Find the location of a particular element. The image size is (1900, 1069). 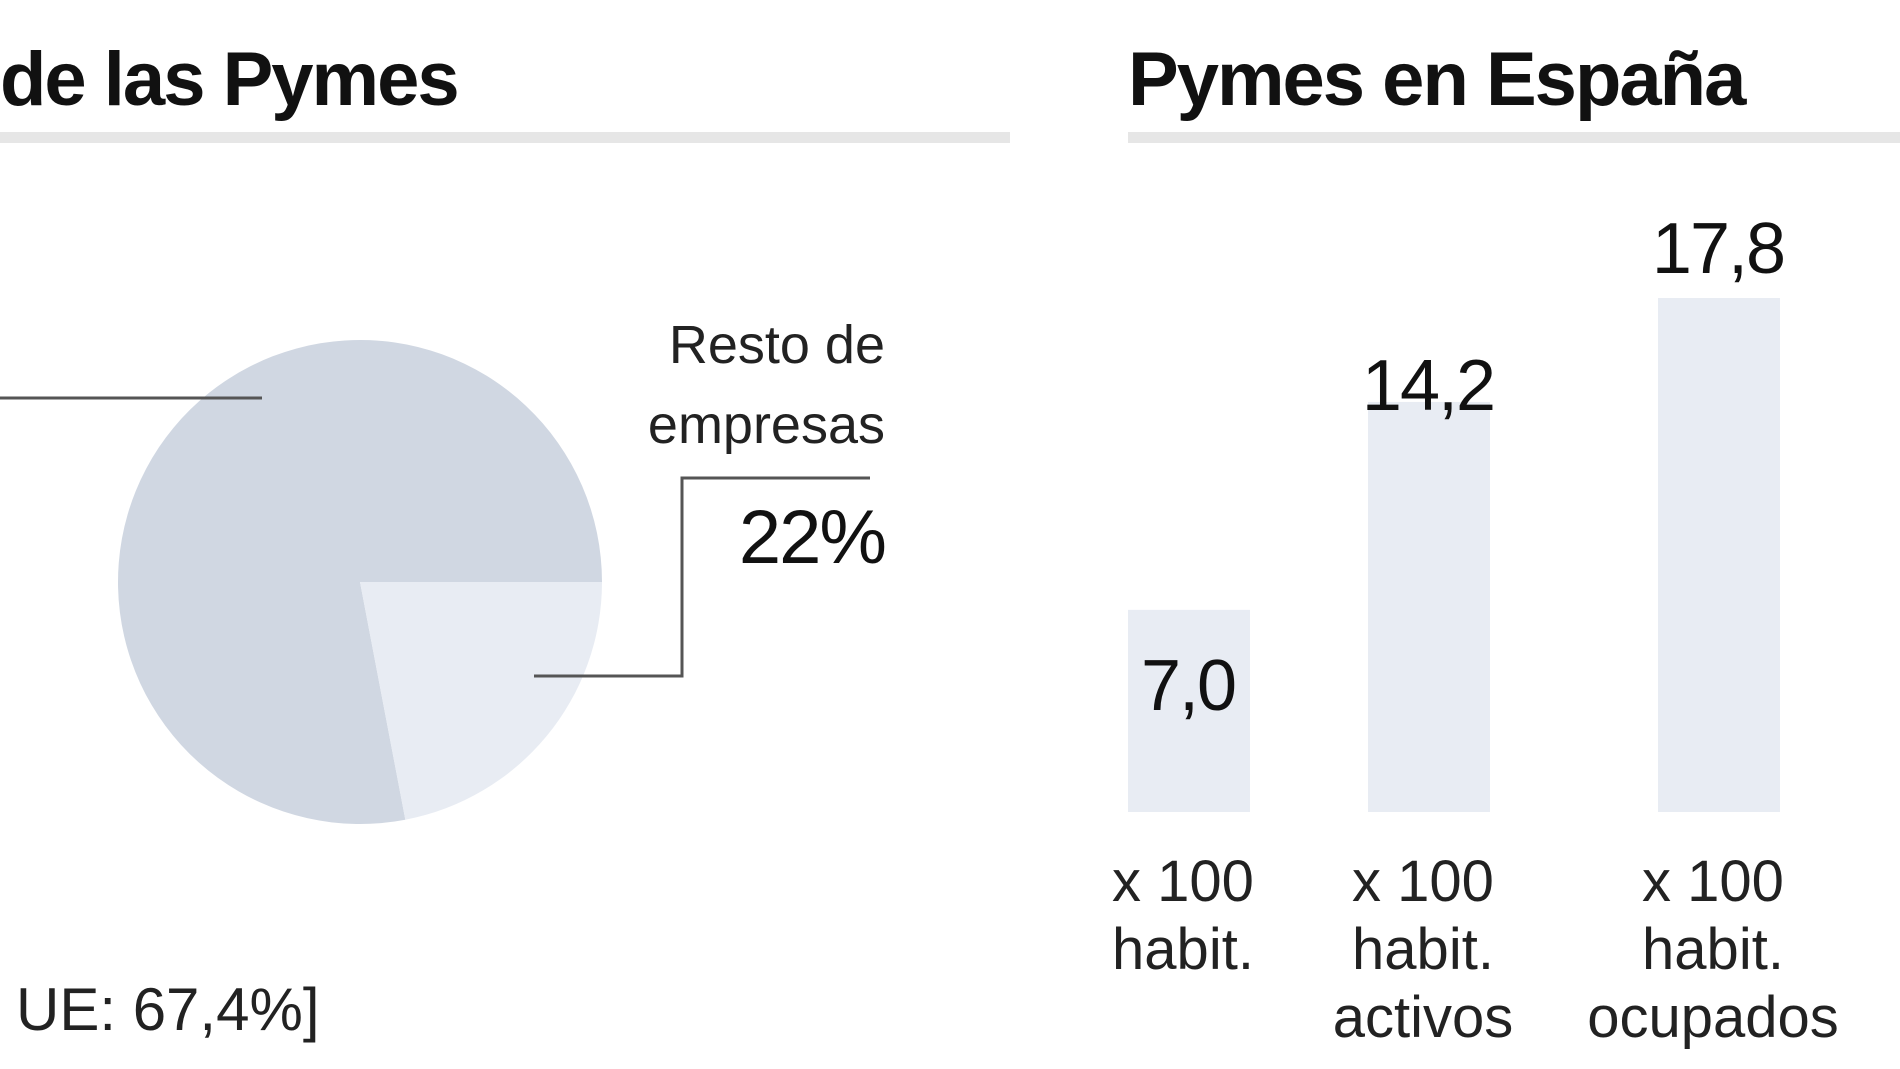

bar-category-2-line-1: x 100 is located at coordinates (1423, 881).